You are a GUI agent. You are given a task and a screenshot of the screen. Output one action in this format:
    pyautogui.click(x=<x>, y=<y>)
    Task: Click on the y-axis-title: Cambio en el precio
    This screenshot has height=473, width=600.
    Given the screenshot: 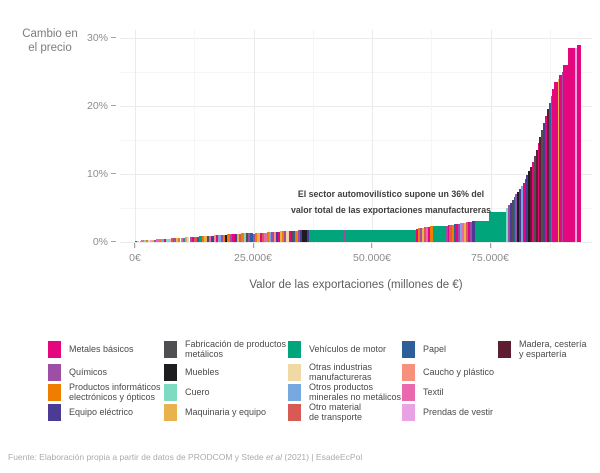 What is the action you would take?
    pyautogui.click(x=50, y=41)
    